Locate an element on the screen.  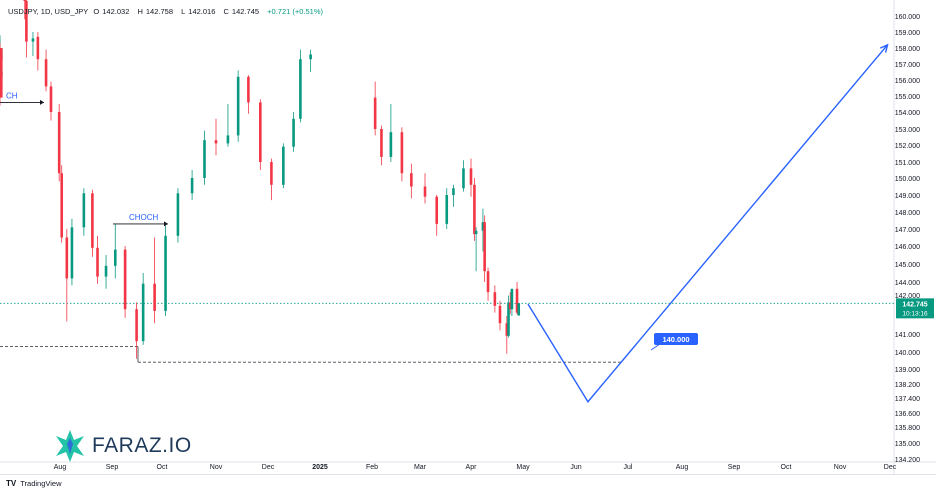
projection-arrowhead is located at coordinates (884, 48).